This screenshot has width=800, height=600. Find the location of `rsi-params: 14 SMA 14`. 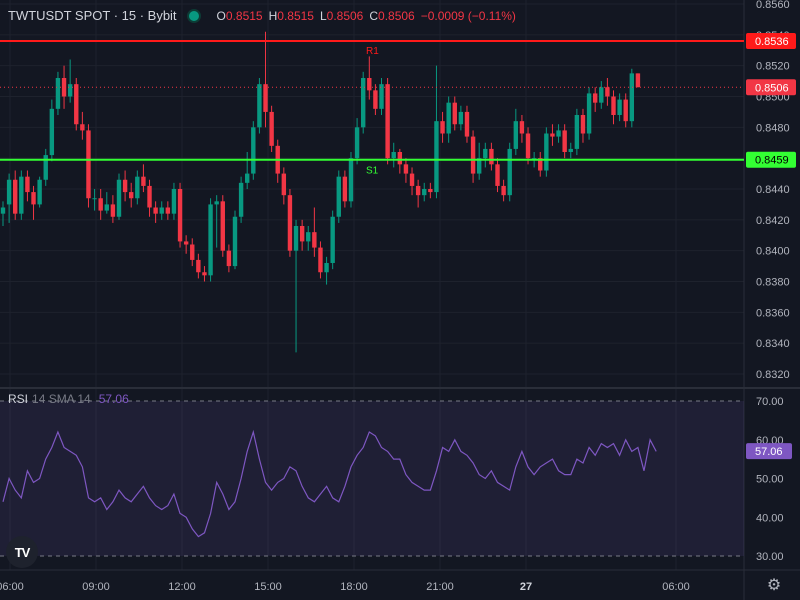

rsi-params: 14 SMA 14 is located at coordinates (61, 399).